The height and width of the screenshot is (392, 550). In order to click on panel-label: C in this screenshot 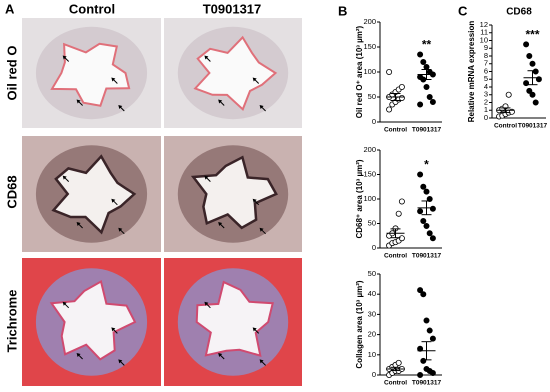, I will do `click(463, 10)`.